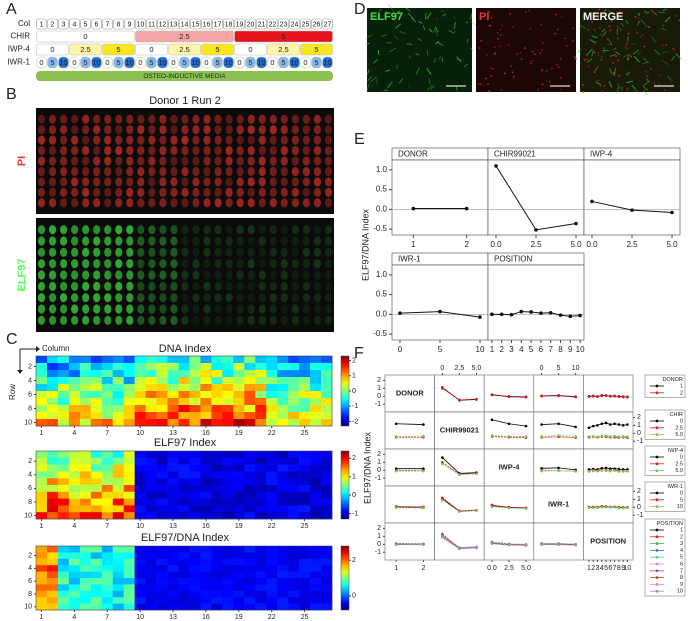  Describe the element at coordinates (510, 466) in the screenshot. I see `diagonal-label: IWP-4` at that location.